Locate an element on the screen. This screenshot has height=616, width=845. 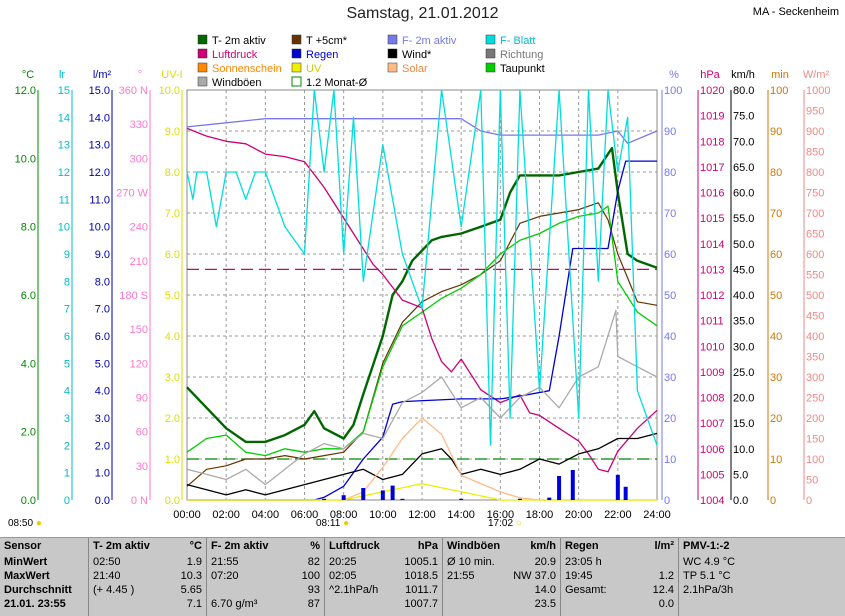
right-axis-tick: 70 is located at coordinates (776, 214).